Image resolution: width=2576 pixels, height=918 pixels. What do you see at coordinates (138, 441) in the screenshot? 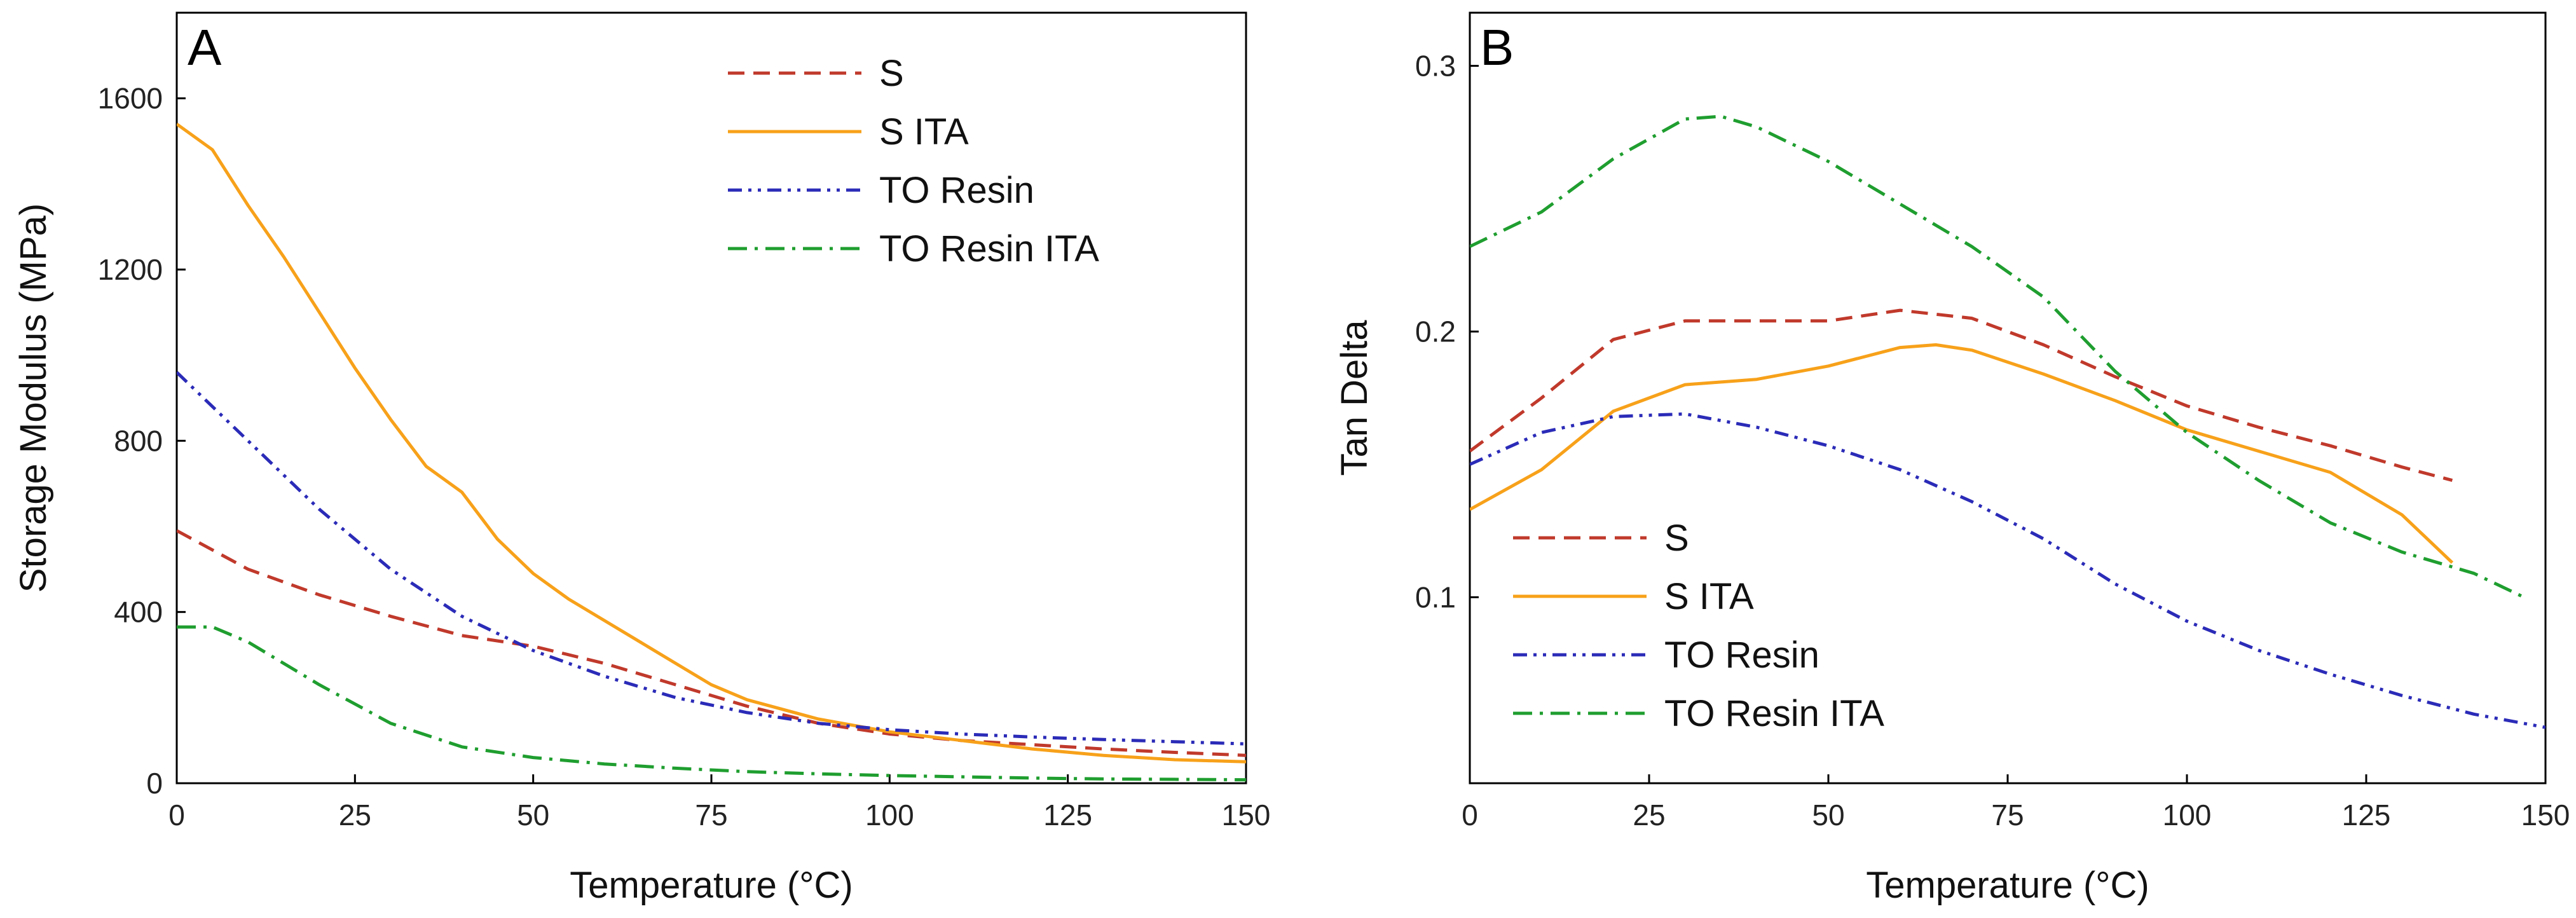
I see `y-tick-label: 800` at bounding box center [138, 441].